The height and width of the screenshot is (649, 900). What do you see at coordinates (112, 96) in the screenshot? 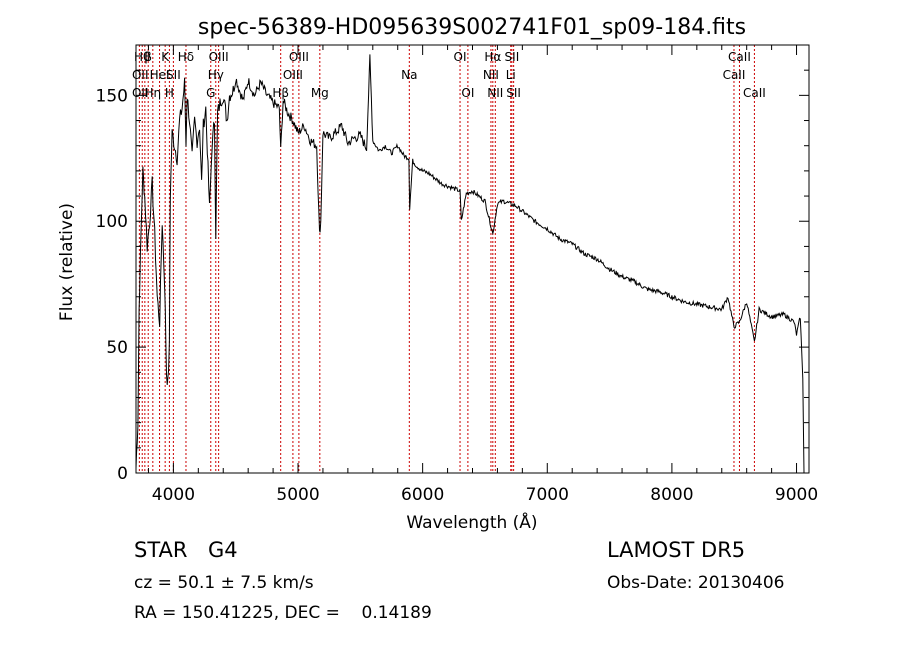
I see `y-tick-label-150: 150` at bounding box center [112, 96].